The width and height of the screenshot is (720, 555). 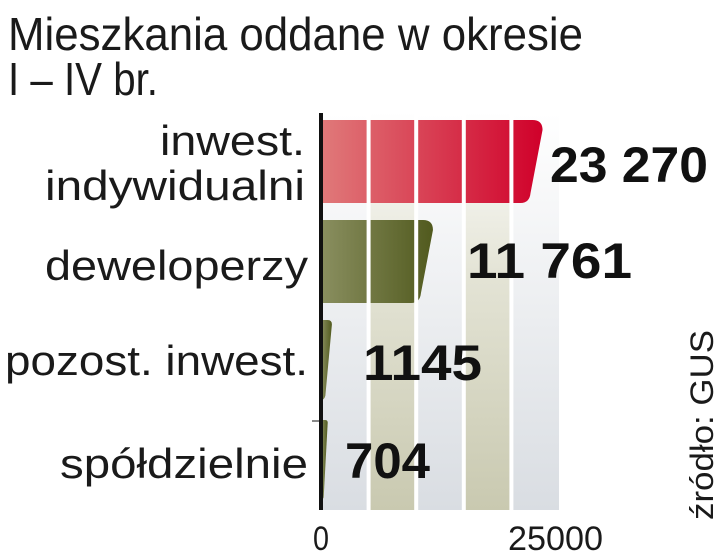 I want to click on chart-title: Mieszkania oddane w okresie, so click(x=295, y=34).